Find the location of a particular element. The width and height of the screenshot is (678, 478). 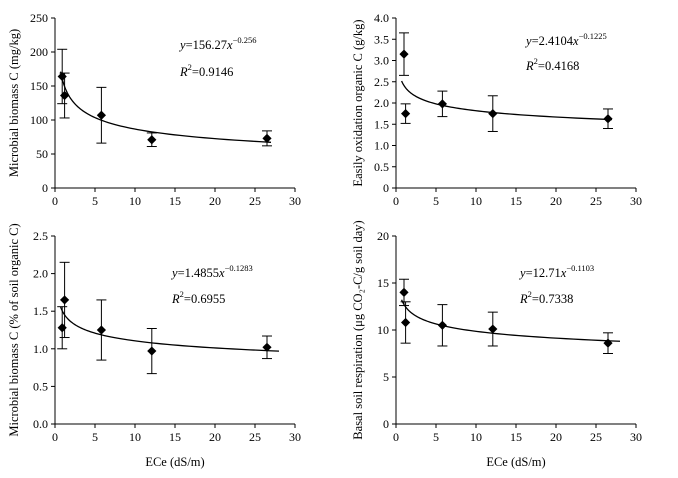

y-tick-label: 250 is located at coordinates (39, 18).